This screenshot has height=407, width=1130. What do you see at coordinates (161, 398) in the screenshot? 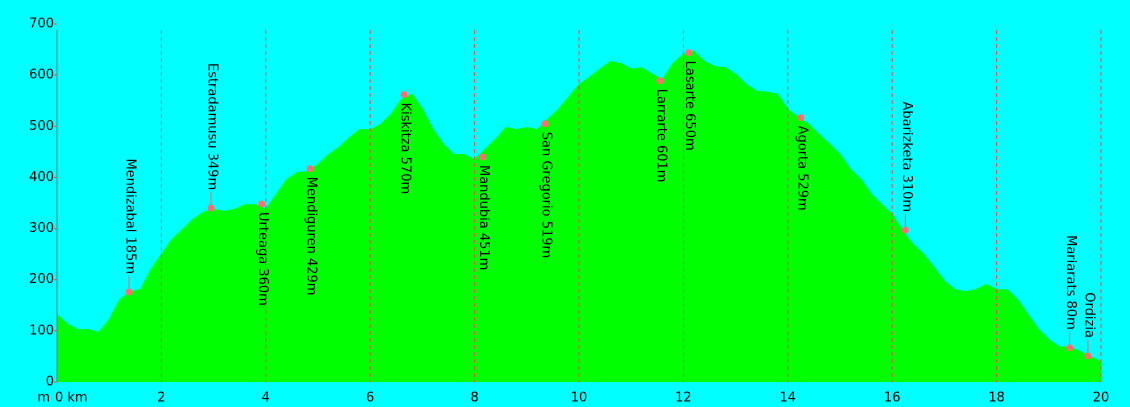
I see `x-tick-label: 2` at bounding box center [161, 398].